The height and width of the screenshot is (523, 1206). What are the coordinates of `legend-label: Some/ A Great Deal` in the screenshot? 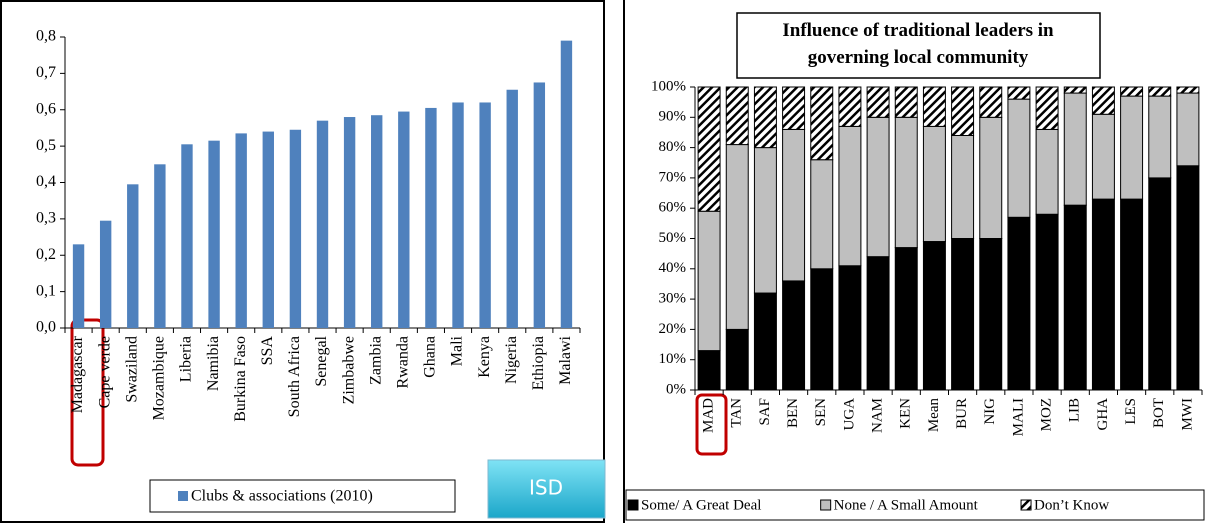 It's located at (701, 505).